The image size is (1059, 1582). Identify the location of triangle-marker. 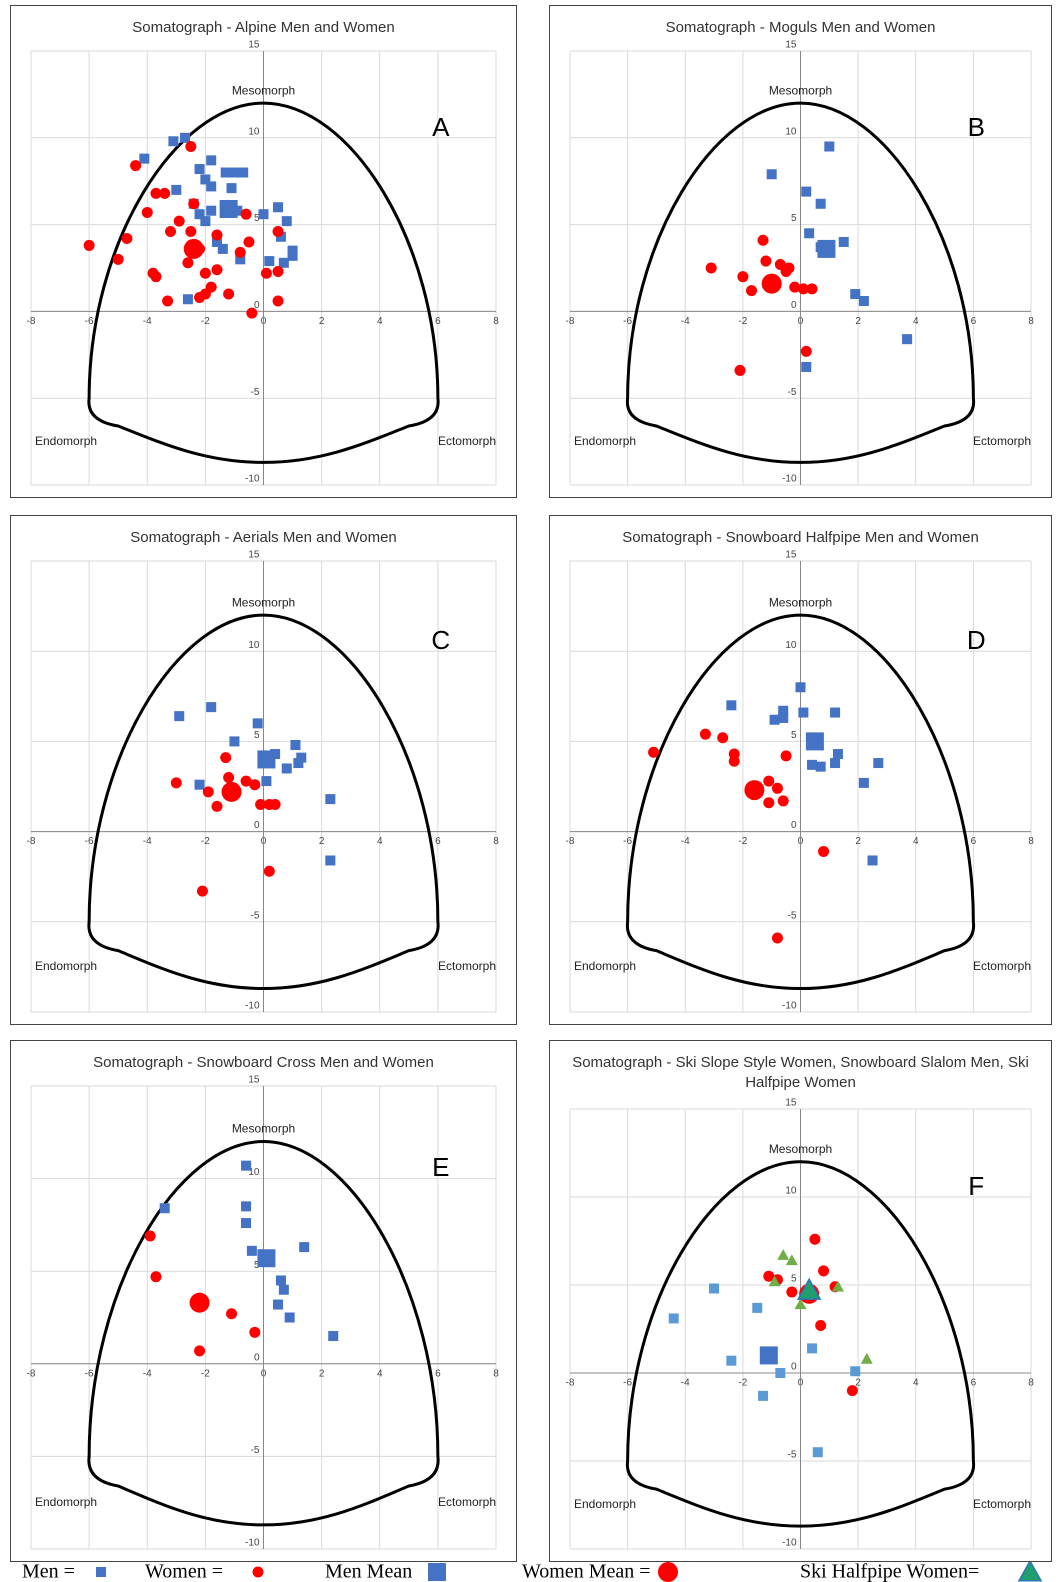
(774, 1281).